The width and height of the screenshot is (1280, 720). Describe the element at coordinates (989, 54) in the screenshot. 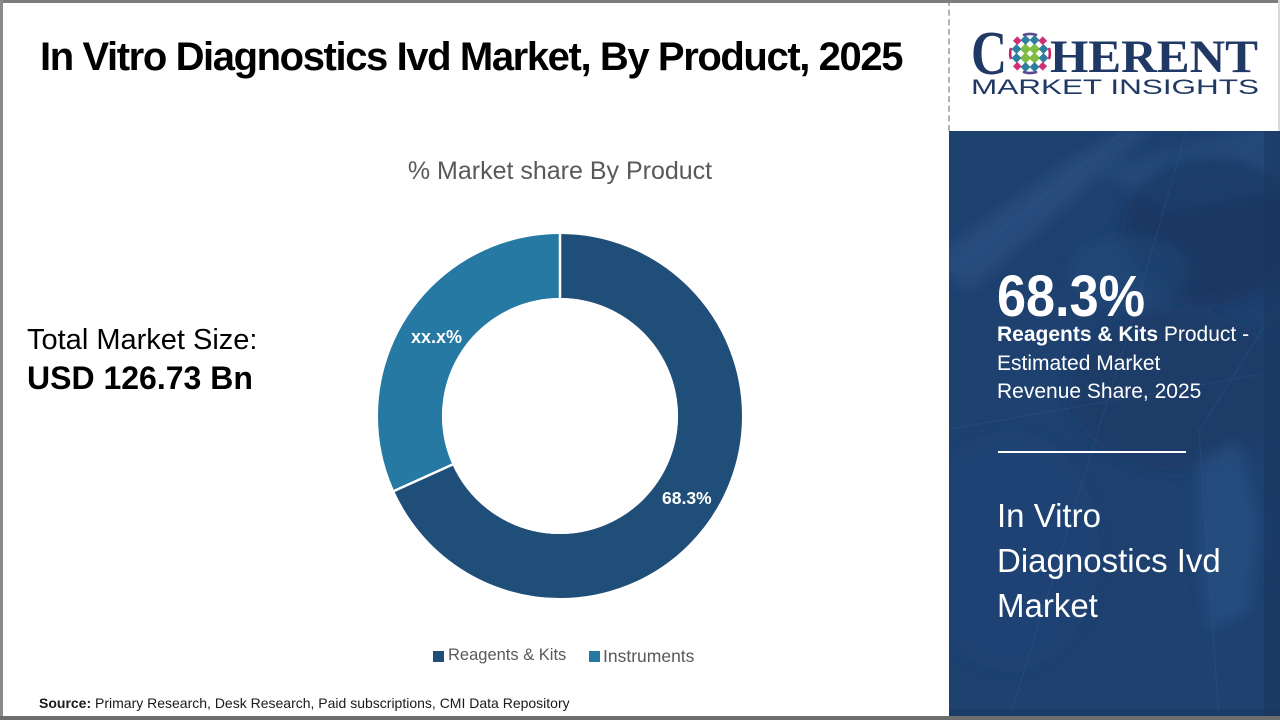

I see `svg-text: C` at that location.